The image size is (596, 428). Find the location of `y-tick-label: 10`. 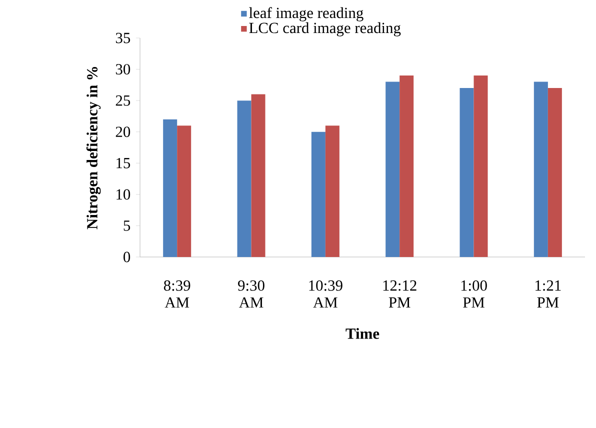

y-tick-label: 10 is located at coordinates (123, 194).